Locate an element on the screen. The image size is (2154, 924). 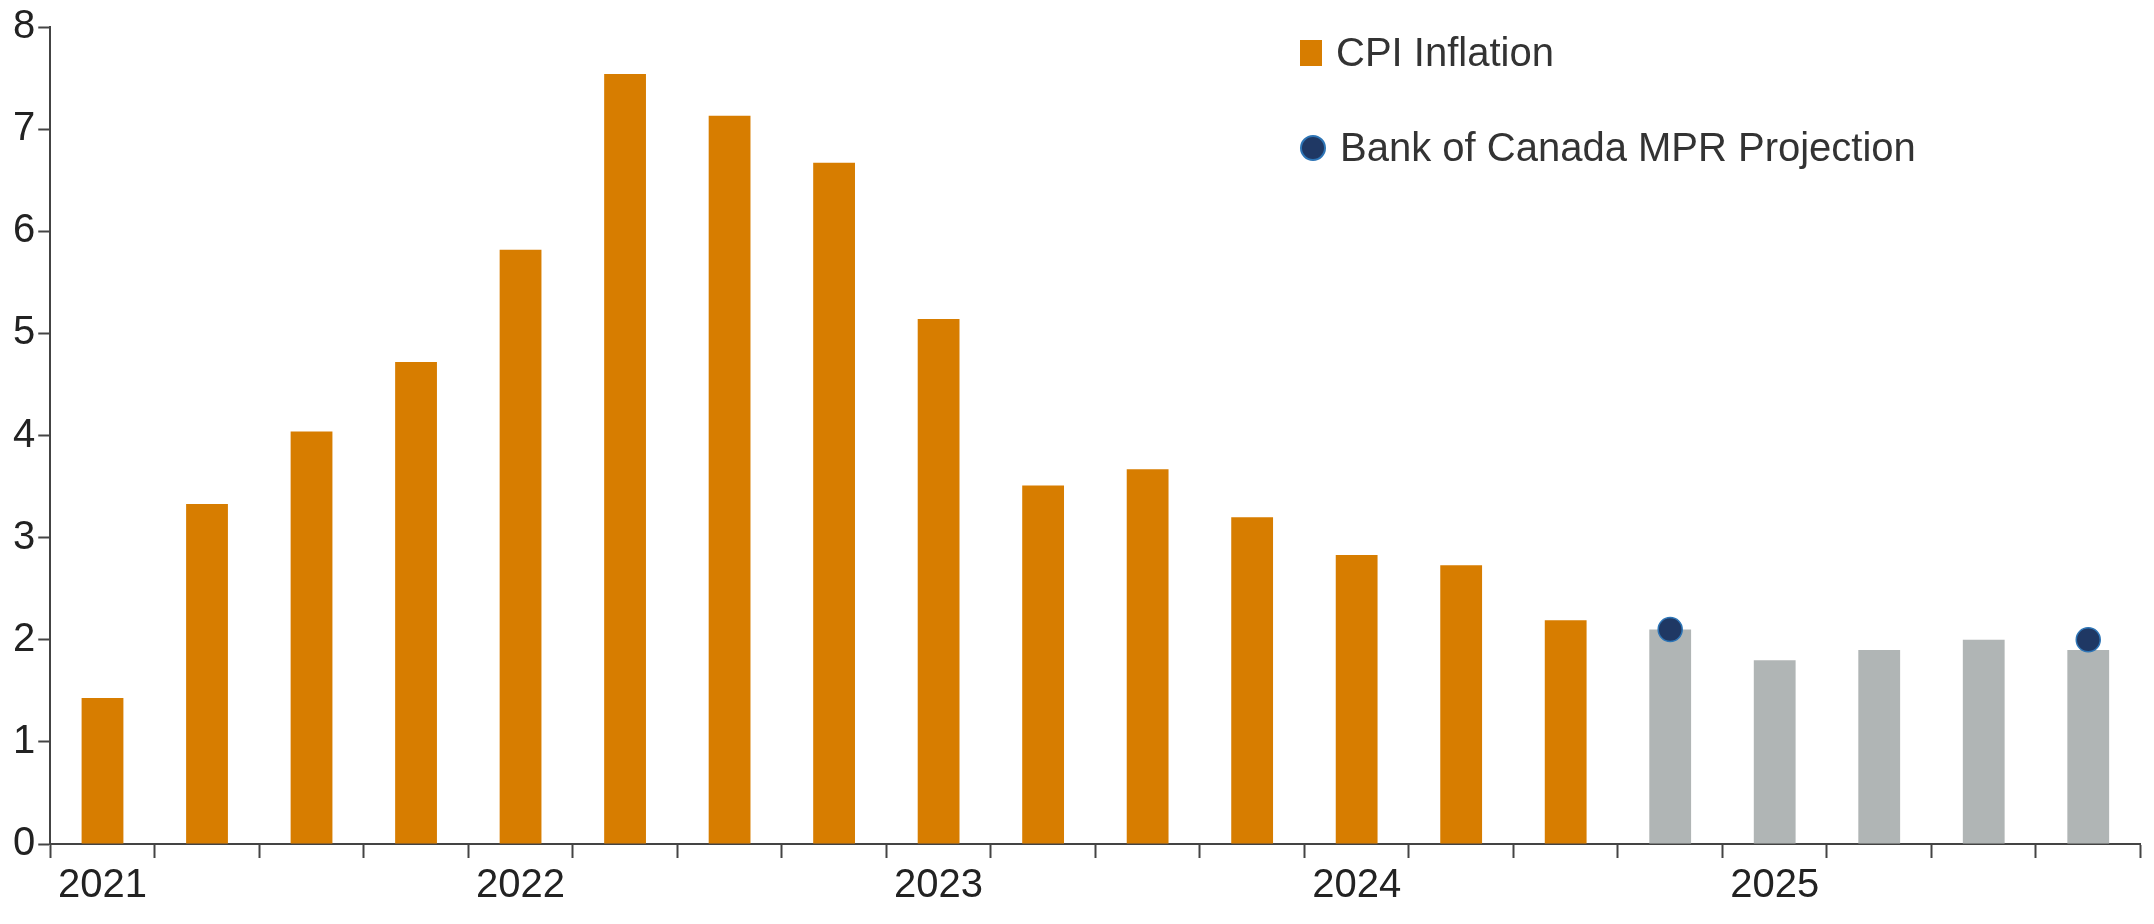
y-tick-label: 6 is located at coordinates (24, 228).